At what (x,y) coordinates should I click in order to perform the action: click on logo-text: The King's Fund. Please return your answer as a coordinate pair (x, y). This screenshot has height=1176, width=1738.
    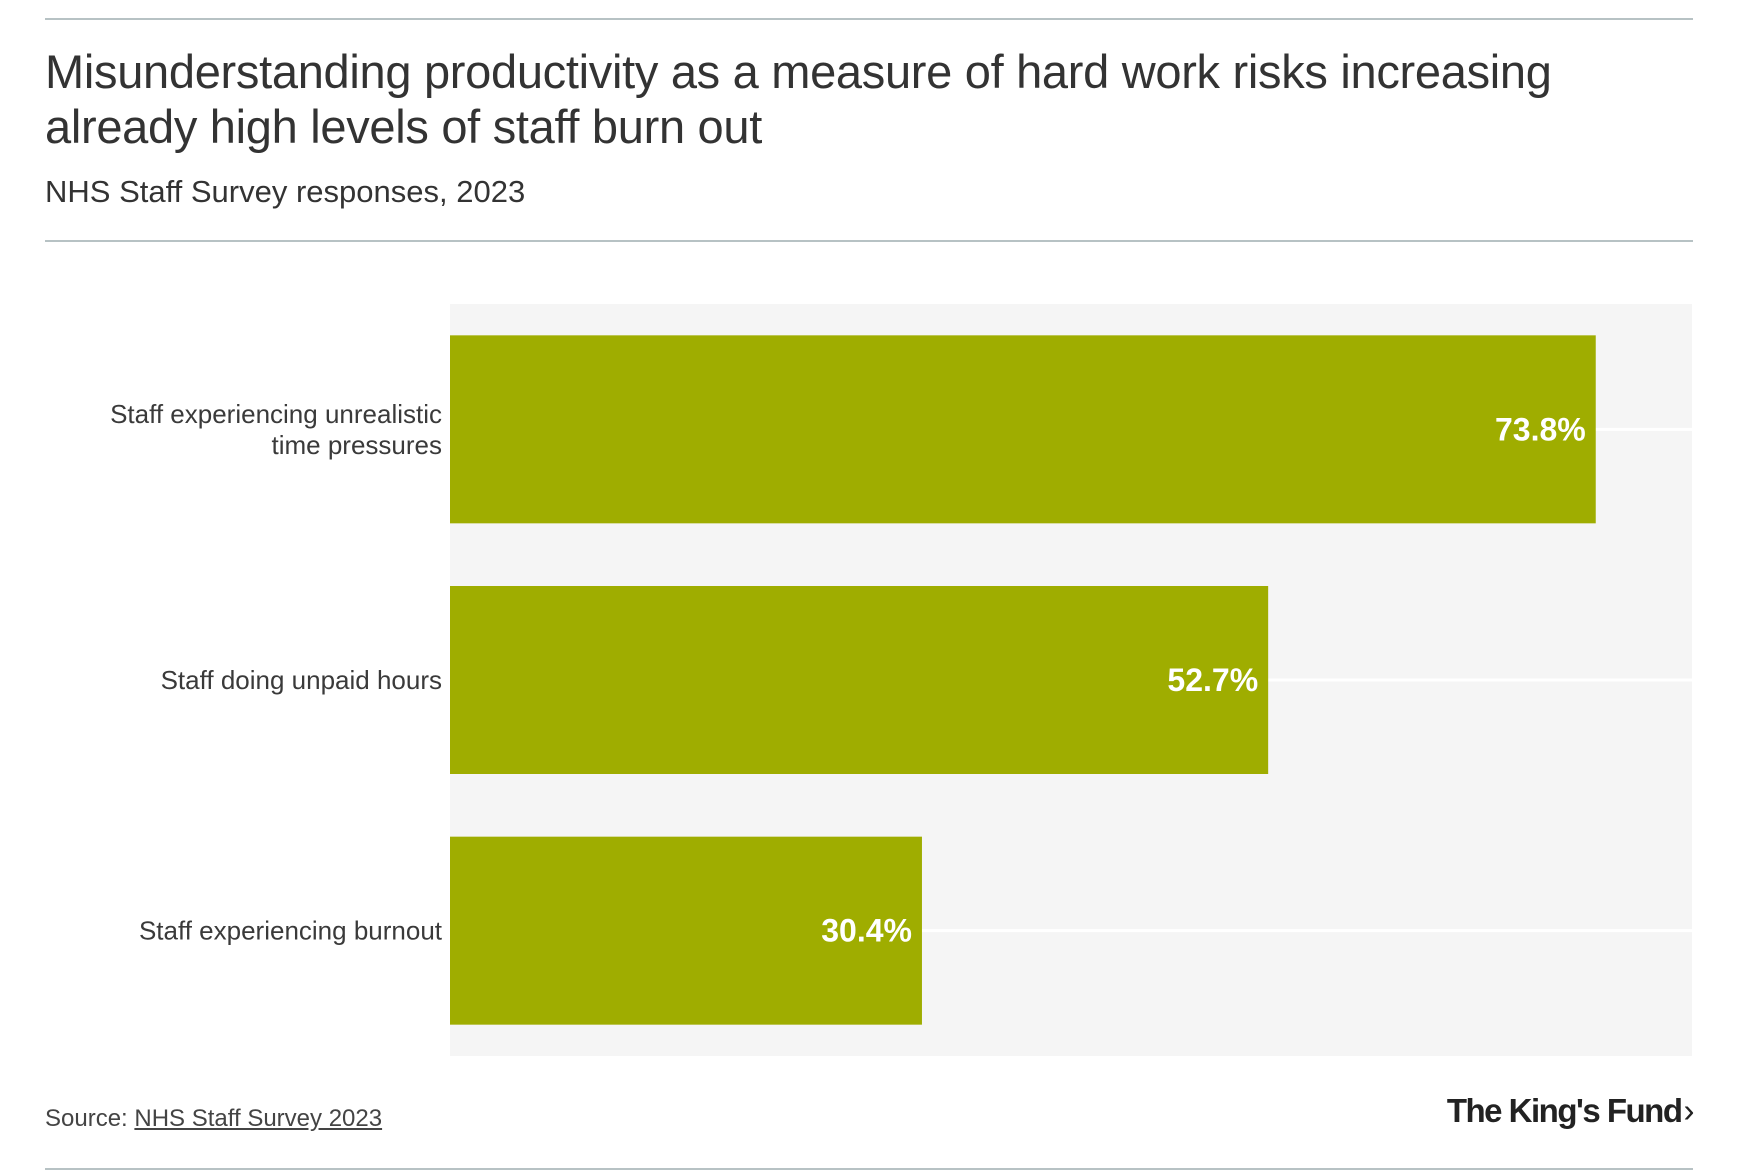
    Looking at the image, I should click on (1564, 1110).